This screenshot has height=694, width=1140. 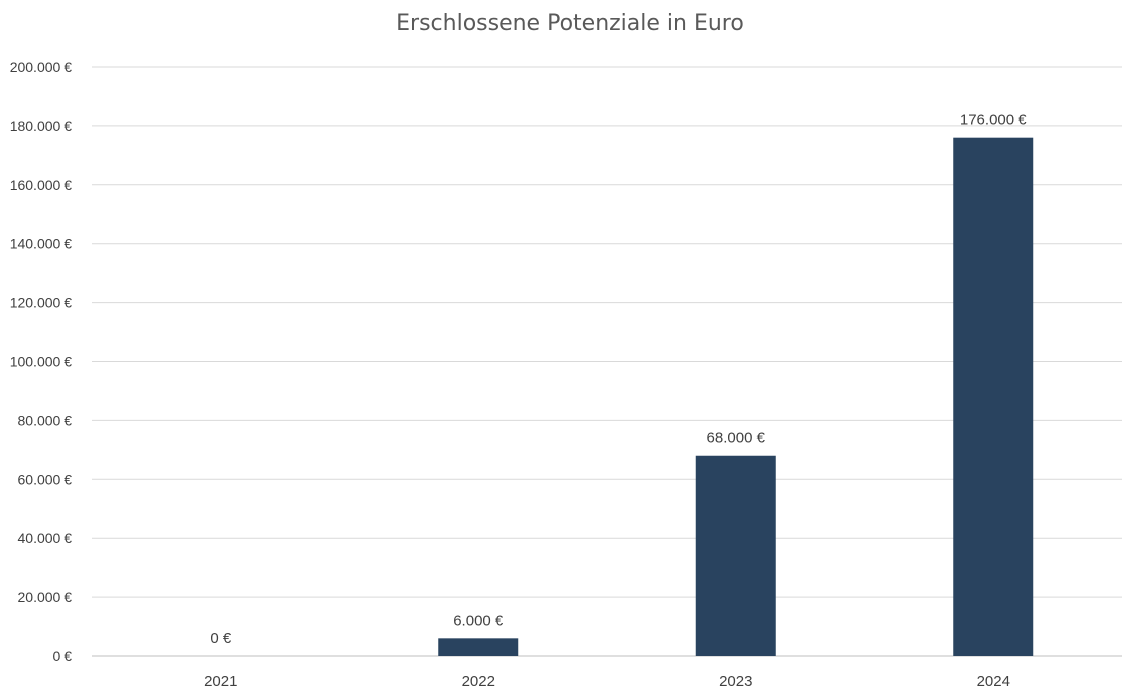 What do you see at coordinates (45, 479) in the screenshot?
I see `y-tick-label: 60.000 €` at bounding box center [45, 479].